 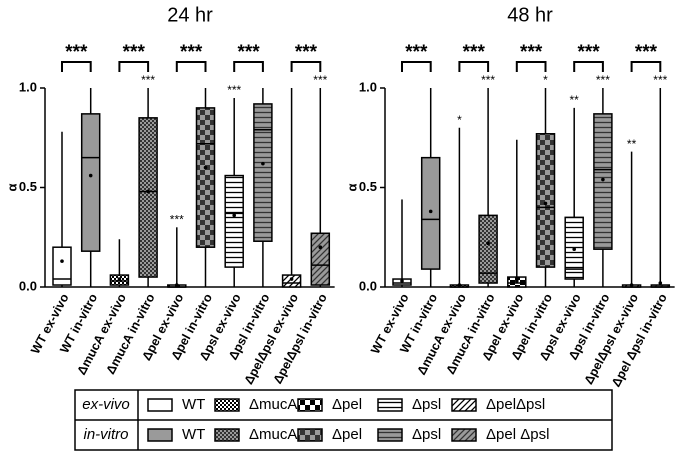 What do you see at coordinates (515, 404) in the screenshot?
I see `legend-label: ΔpelΔpsl` at bounding box center [515, 404].